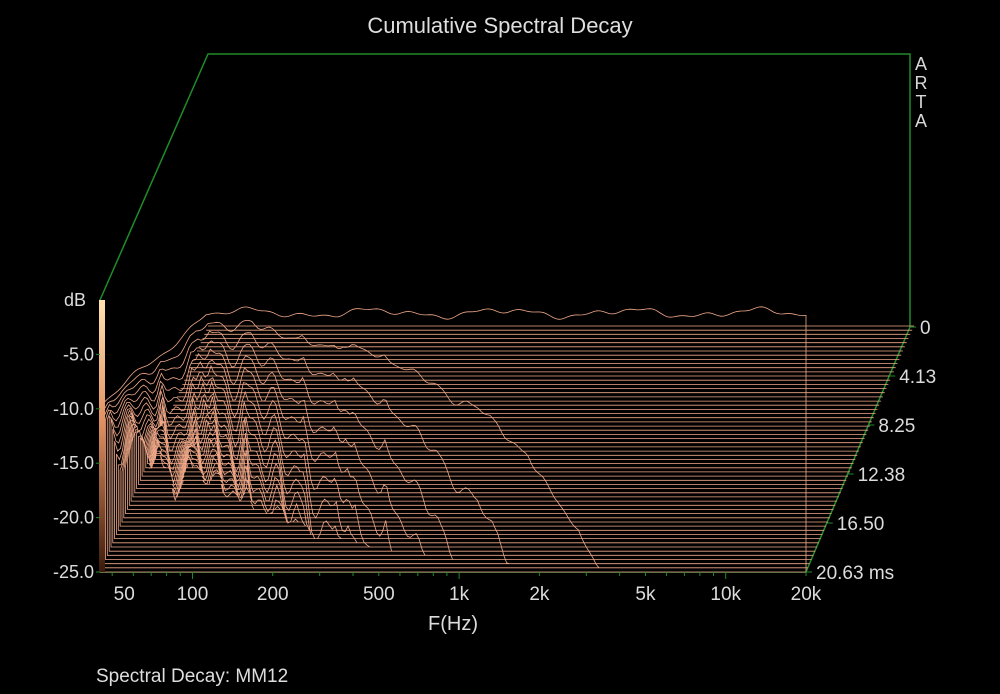  I want to click on x-axis-label: F(Hz), so click(453, 624).